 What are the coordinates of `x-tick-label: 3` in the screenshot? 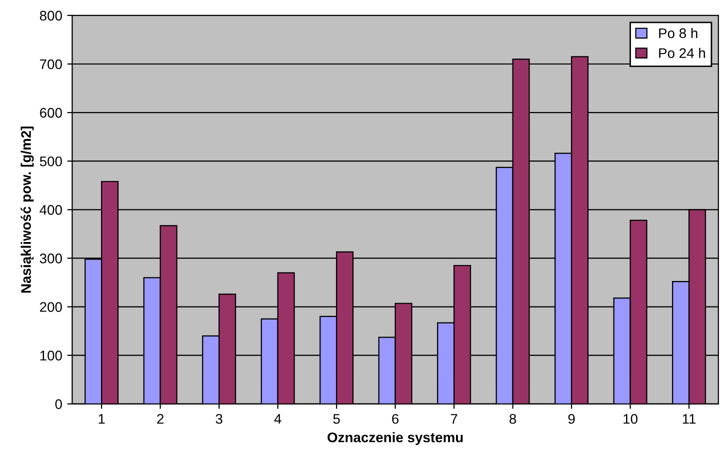 It's located at (219, 419).